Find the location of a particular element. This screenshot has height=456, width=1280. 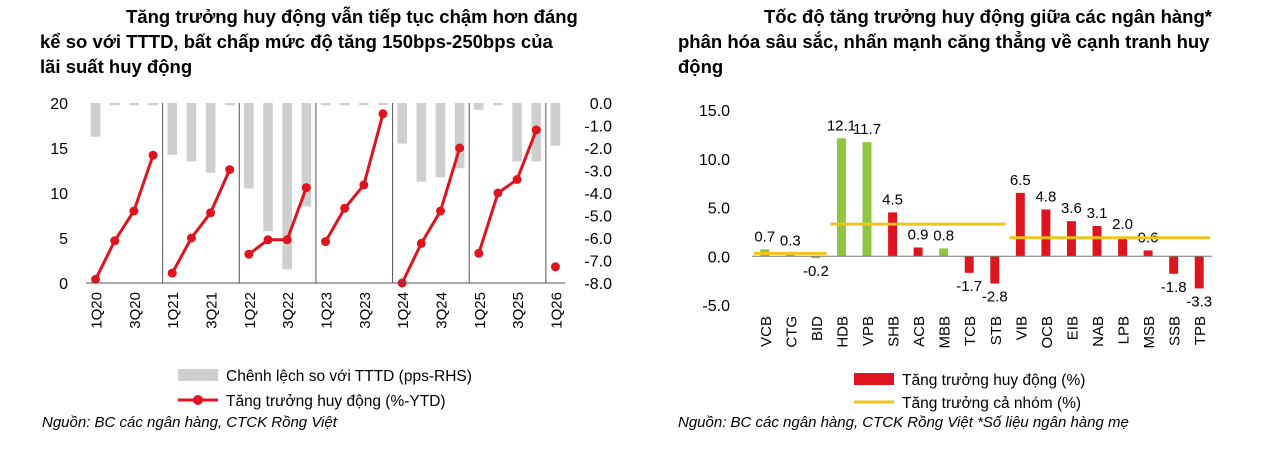

bar-value-label: 12.1 is located at coordinates (841, 125).